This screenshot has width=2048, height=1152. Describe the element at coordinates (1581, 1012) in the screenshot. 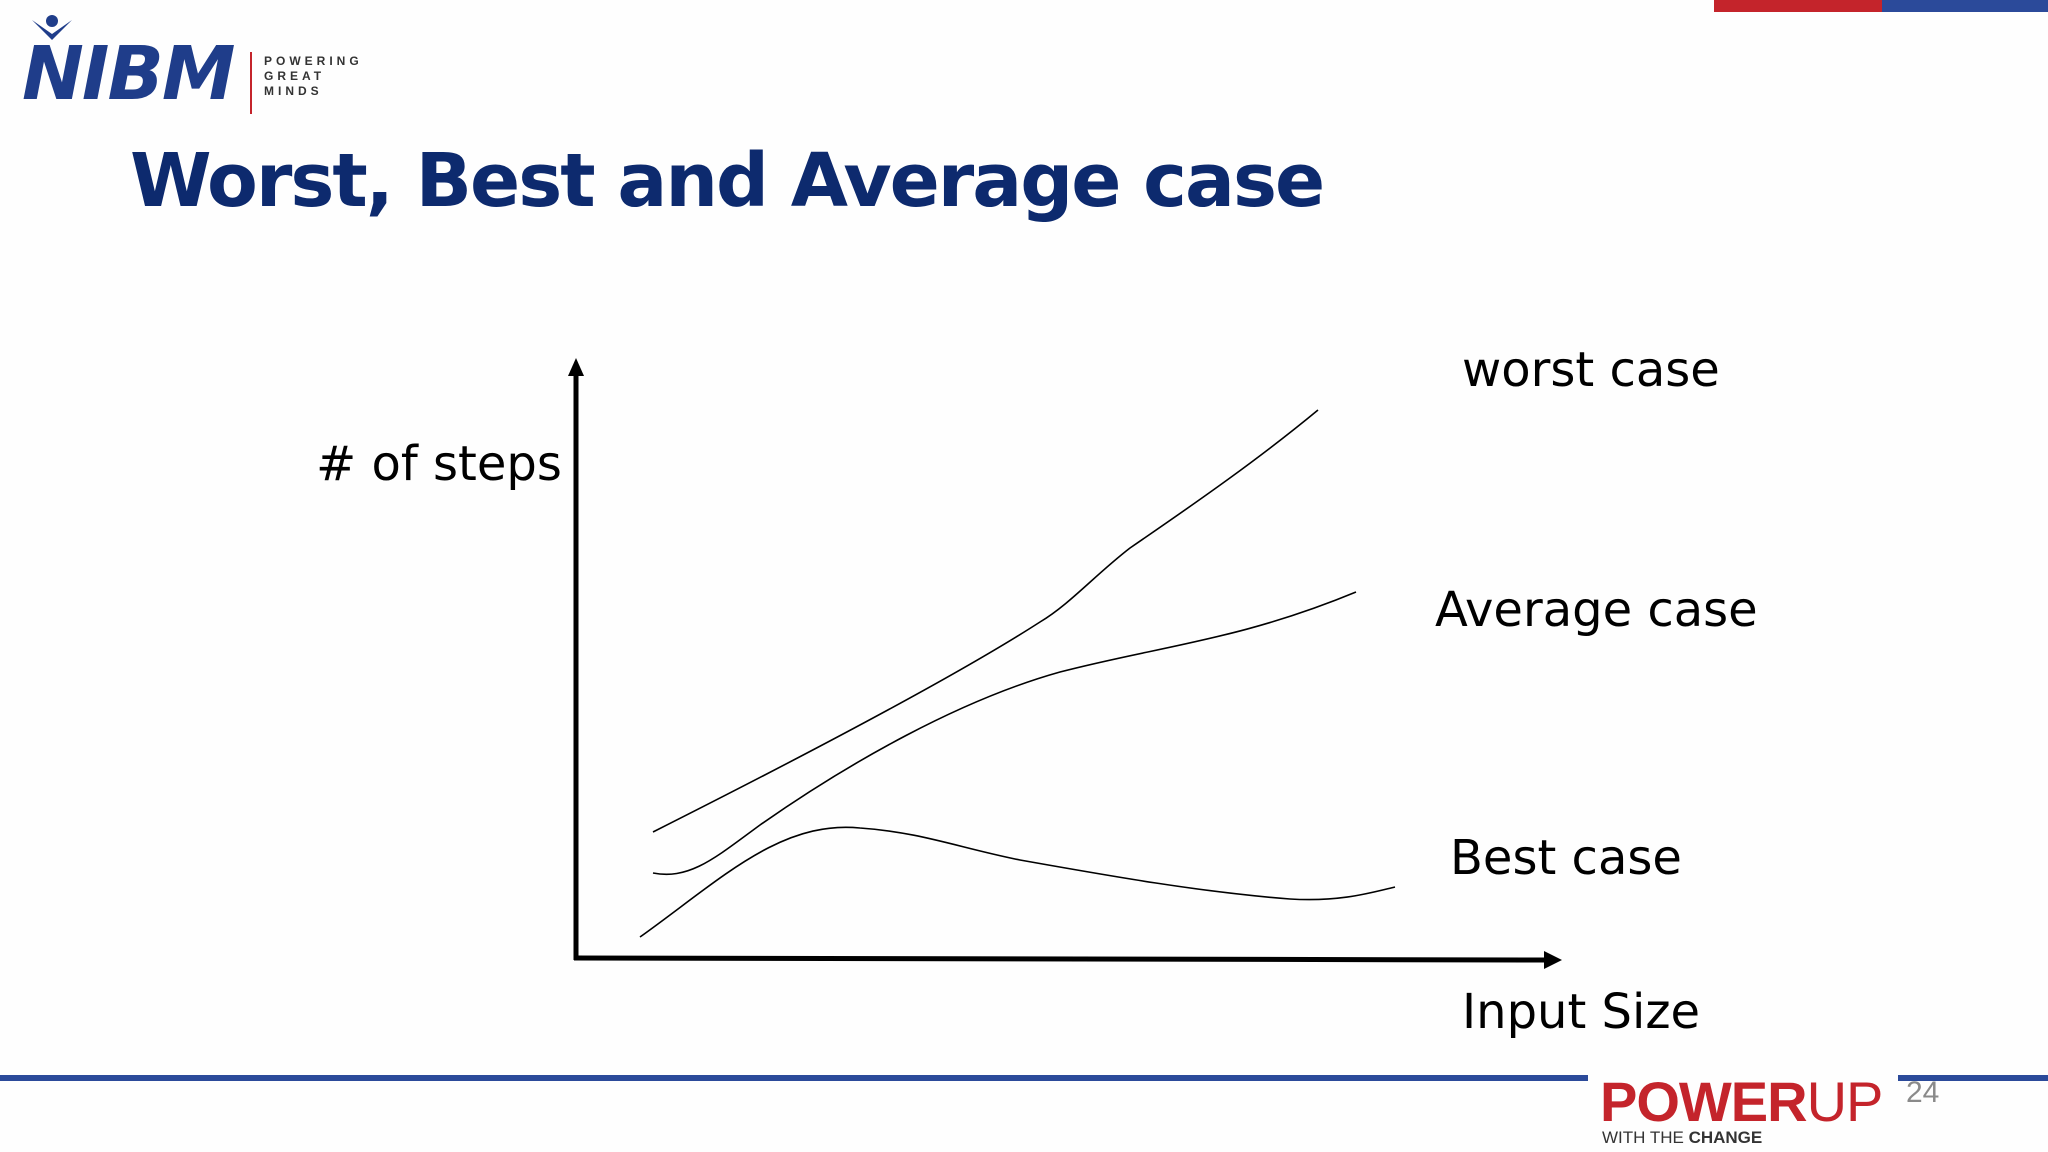

I see `x-axis-label: Input Size` at that location.